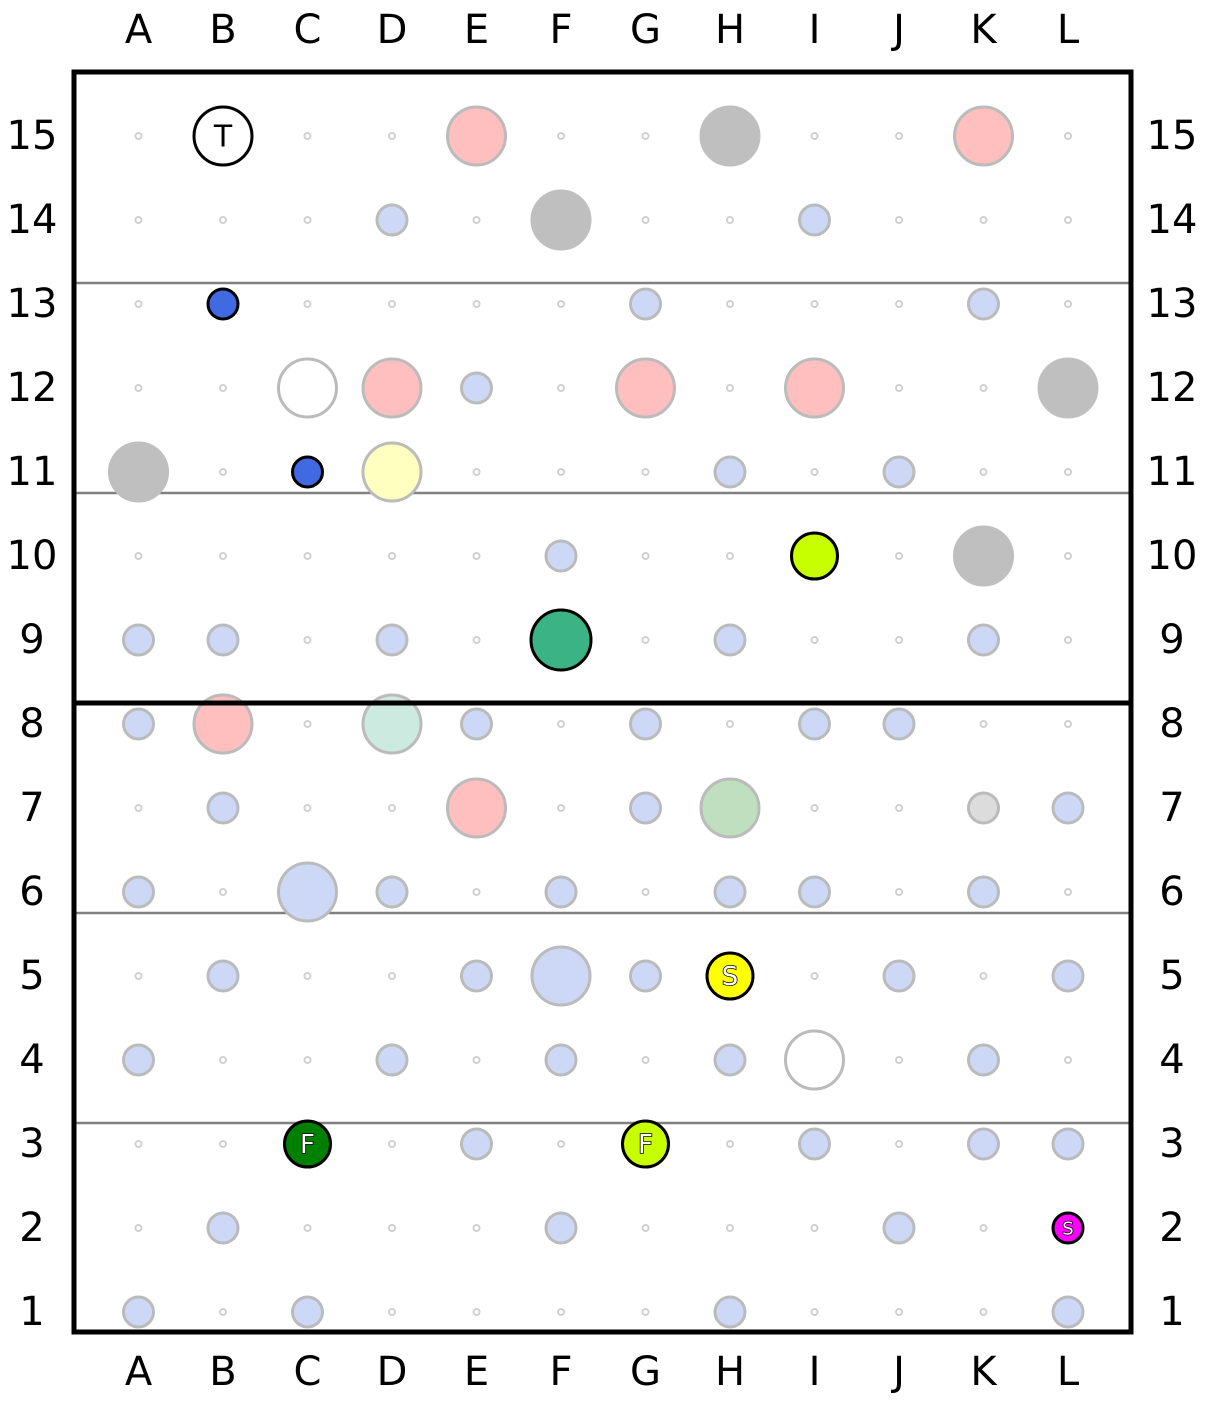 This screenshot has width=1207, height=1405. What do you see at coordinates (138, 472) in the screenshot?
I see `cell-a11` at bounding box center [138, 472].